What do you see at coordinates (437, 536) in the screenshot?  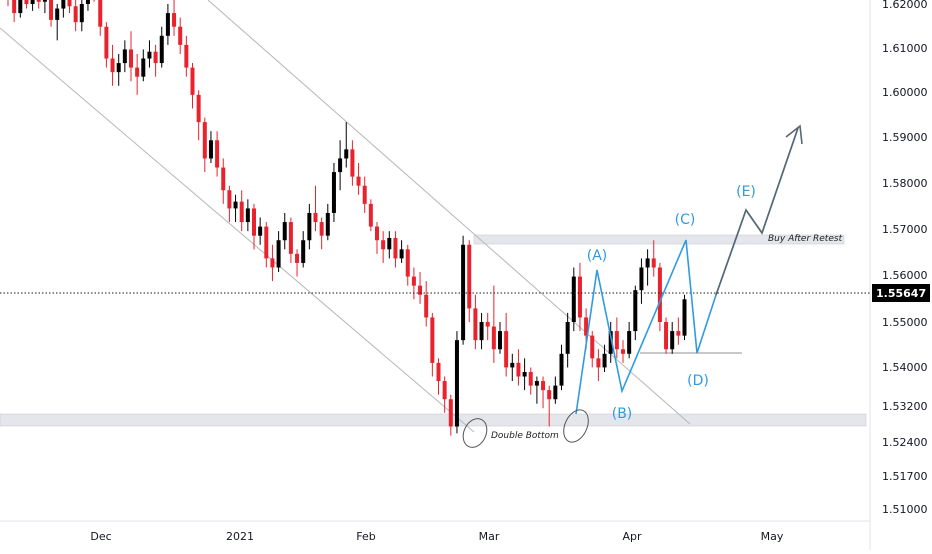 I see `time-axis: Dec 2021 Feb Mar Apr May` at bounding box center [437, 536].